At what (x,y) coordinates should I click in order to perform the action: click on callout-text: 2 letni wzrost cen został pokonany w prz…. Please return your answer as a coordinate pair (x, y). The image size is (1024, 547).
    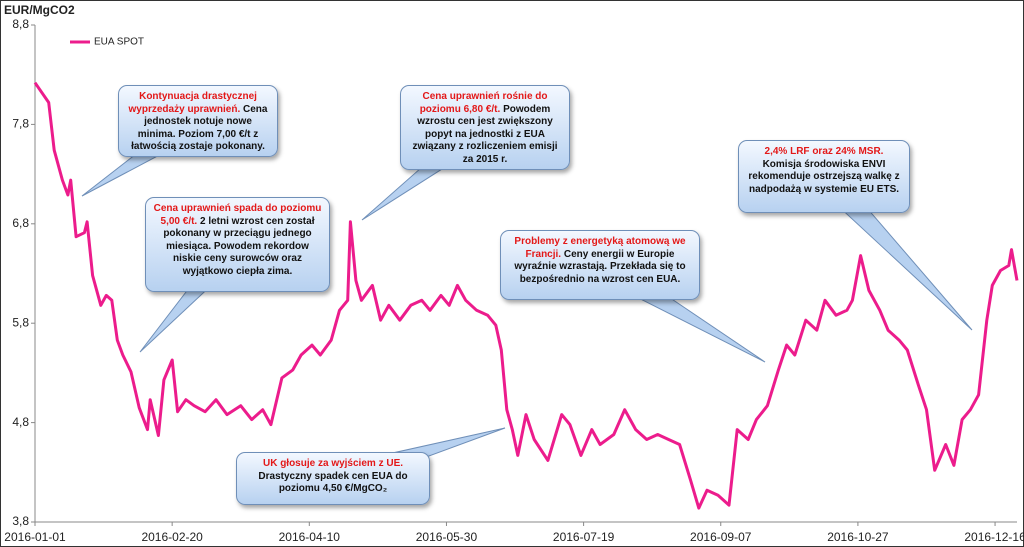
    Looking at the image, I should click on (239, 246).